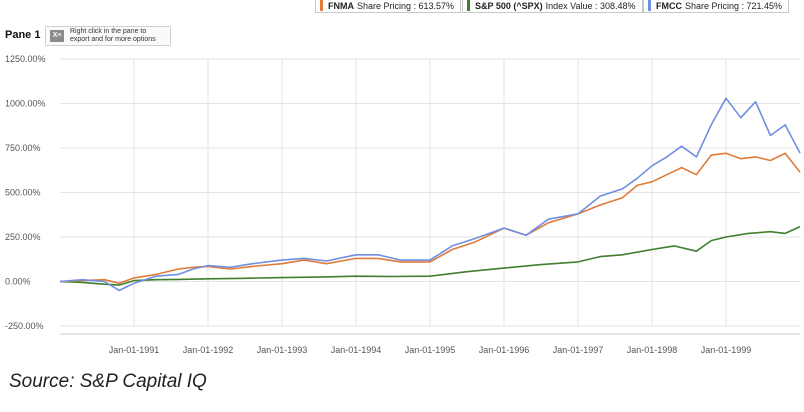 The width and height of the screenshot is (804, 412). I want to click on y-tick-label: 0.00%, so click(18, 282).